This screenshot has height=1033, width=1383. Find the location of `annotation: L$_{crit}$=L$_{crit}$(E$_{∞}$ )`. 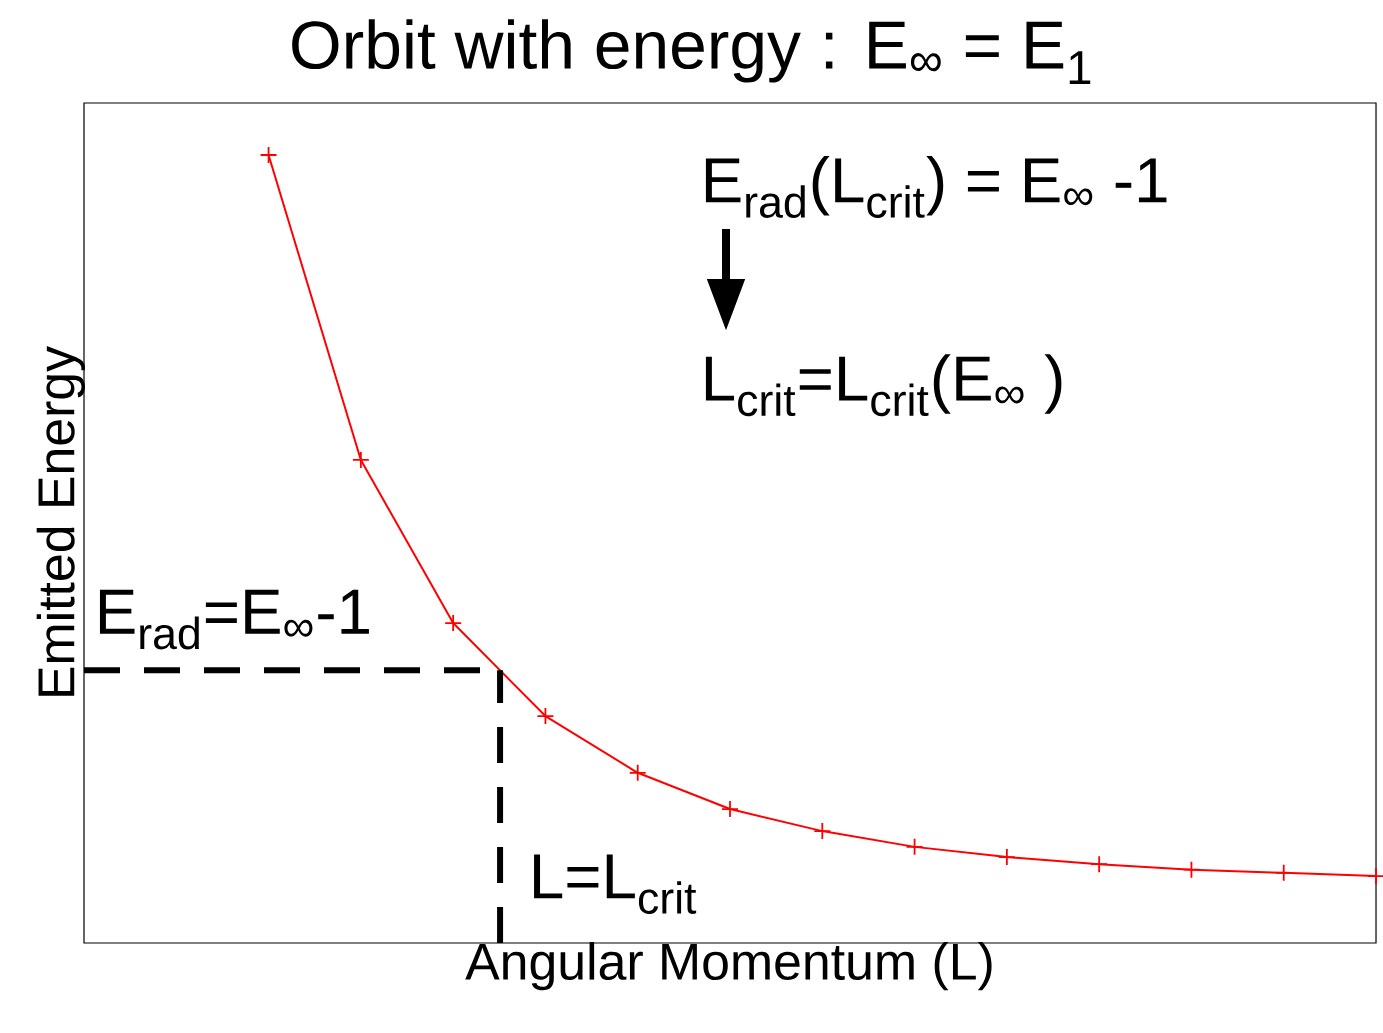

annotation: L$_{crit}$=L$_{crit}$(E$_{∞}$ ) is located at coordinates (883, 385).